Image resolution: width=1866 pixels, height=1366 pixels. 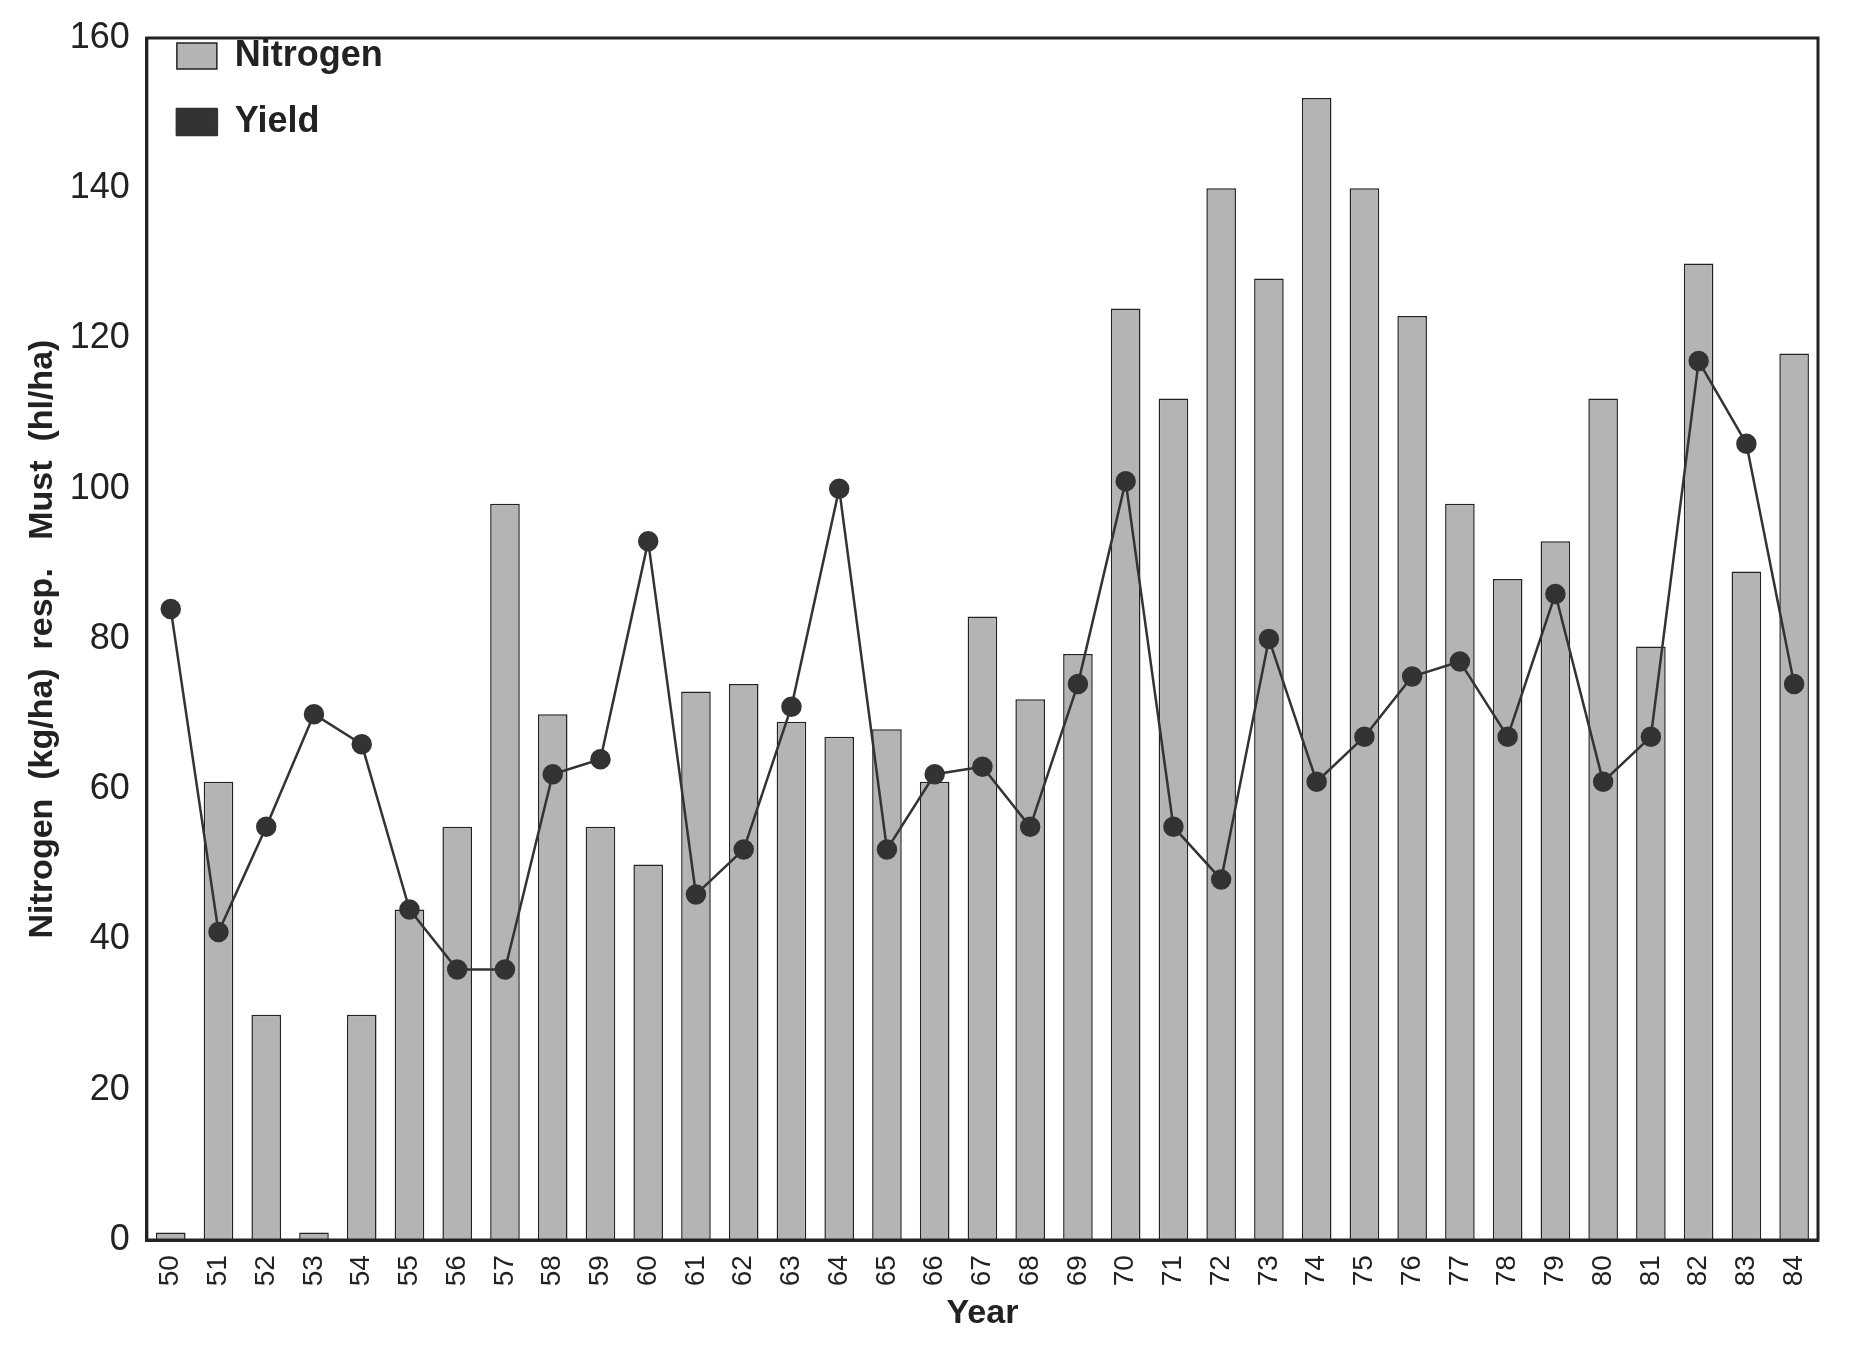 I want to click on y-tick-label: 80, so click(x=109, y=636).